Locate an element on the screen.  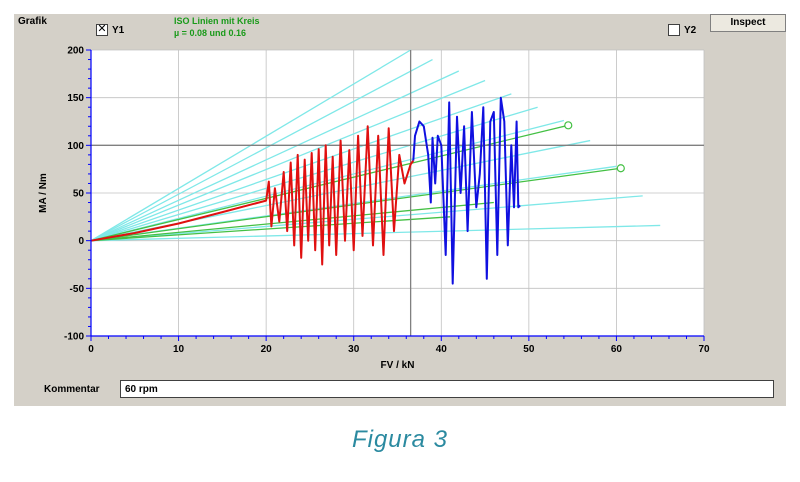
x-tick-label: 60 is located at coordinates (617, 349).